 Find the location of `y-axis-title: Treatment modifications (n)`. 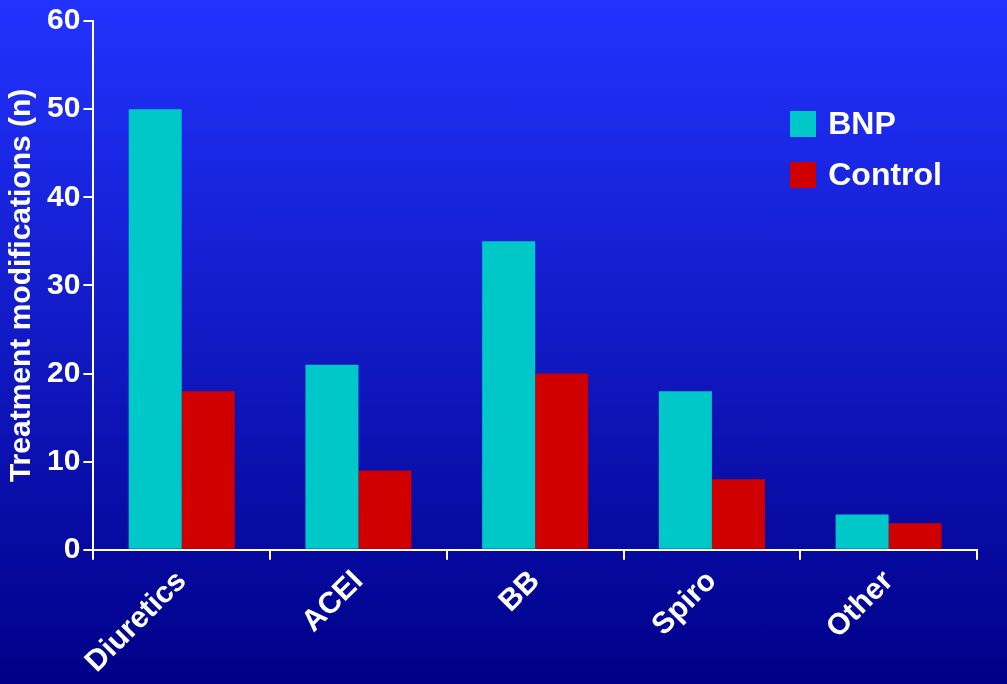

y-axis-title: Treatment modifications (n) is located at coordinates (20, 285).